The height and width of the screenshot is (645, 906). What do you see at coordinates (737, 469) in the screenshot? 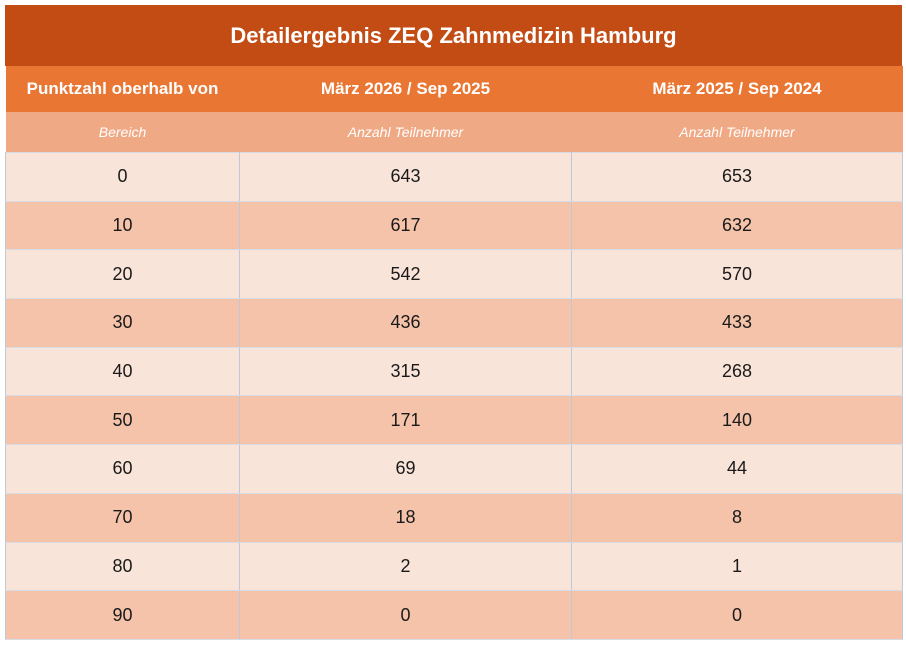
I see `cell-participants-2025: 44` at bounding box center [737, 469].